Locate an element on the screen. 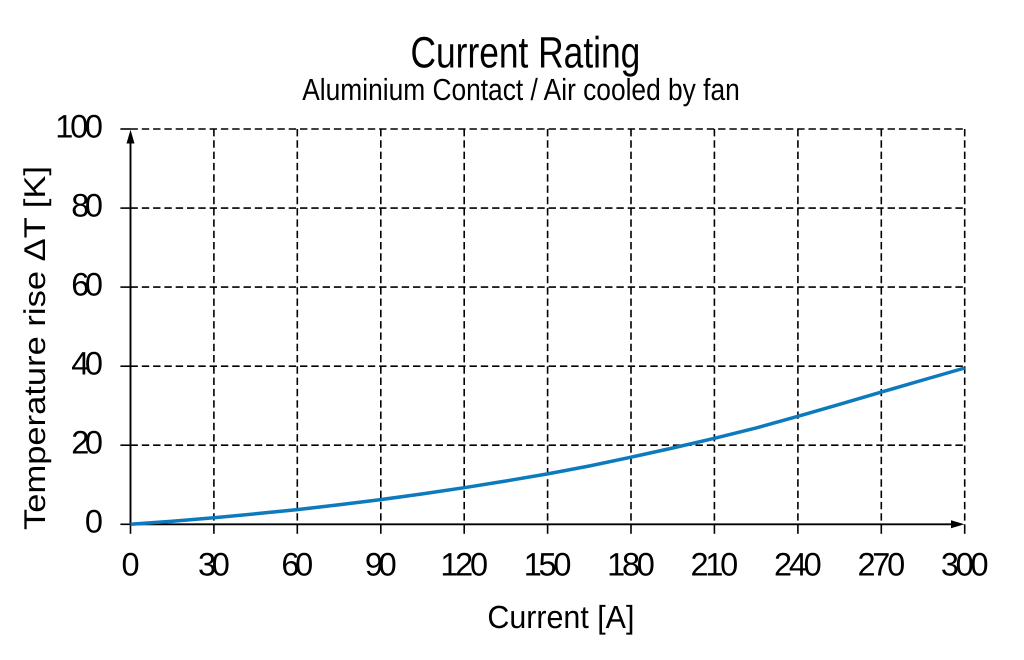  svg-text: Current Rating is located at coordinates (526, 52).